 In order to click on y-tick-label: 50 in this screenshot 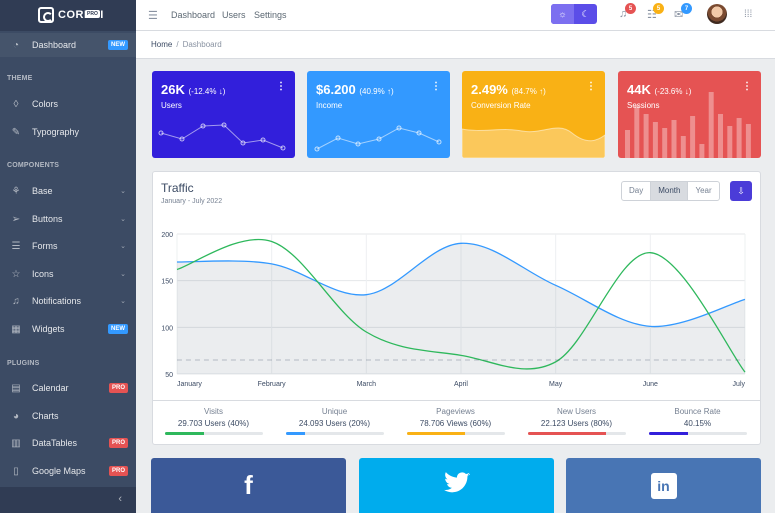, I will do `click(169, 375)`.